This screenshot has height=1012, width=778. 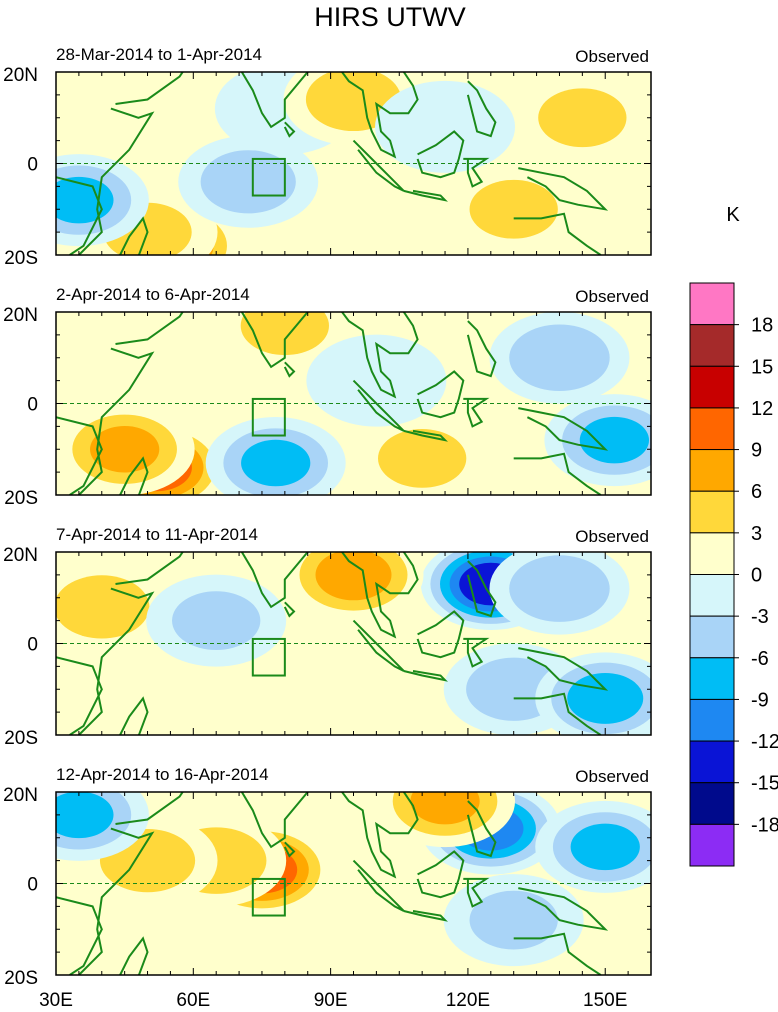 What do you see at coordinates (756, 576) in the screenshot?
I see `colorbar-label: 0` at bounding box center [756, 576].